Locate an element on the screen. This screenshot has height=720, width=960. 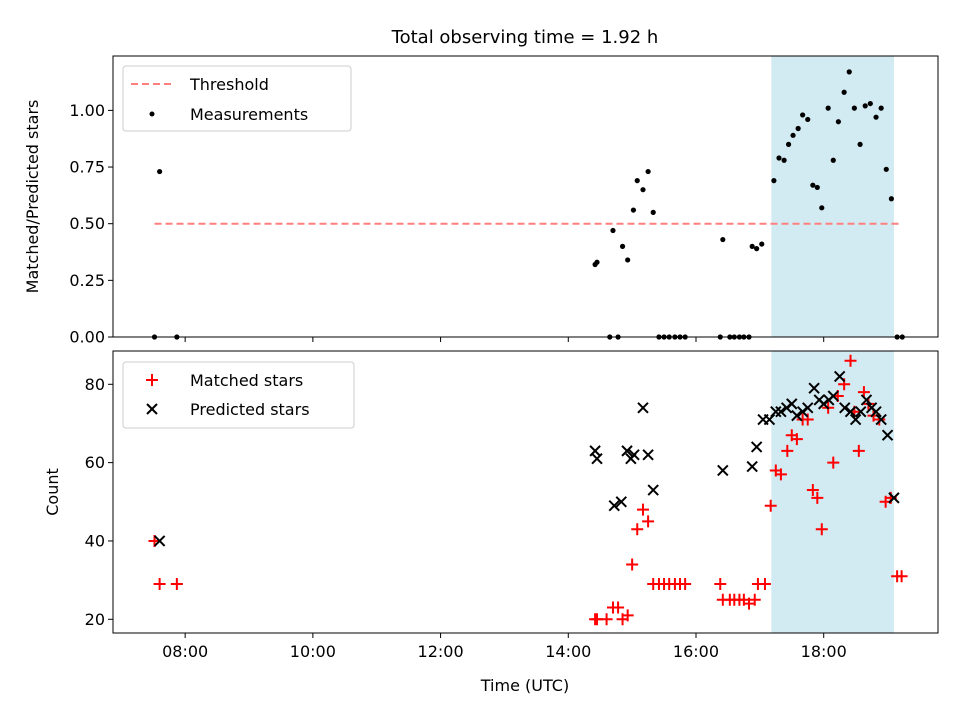
count-legend-box is located at coordinates (238, 395).